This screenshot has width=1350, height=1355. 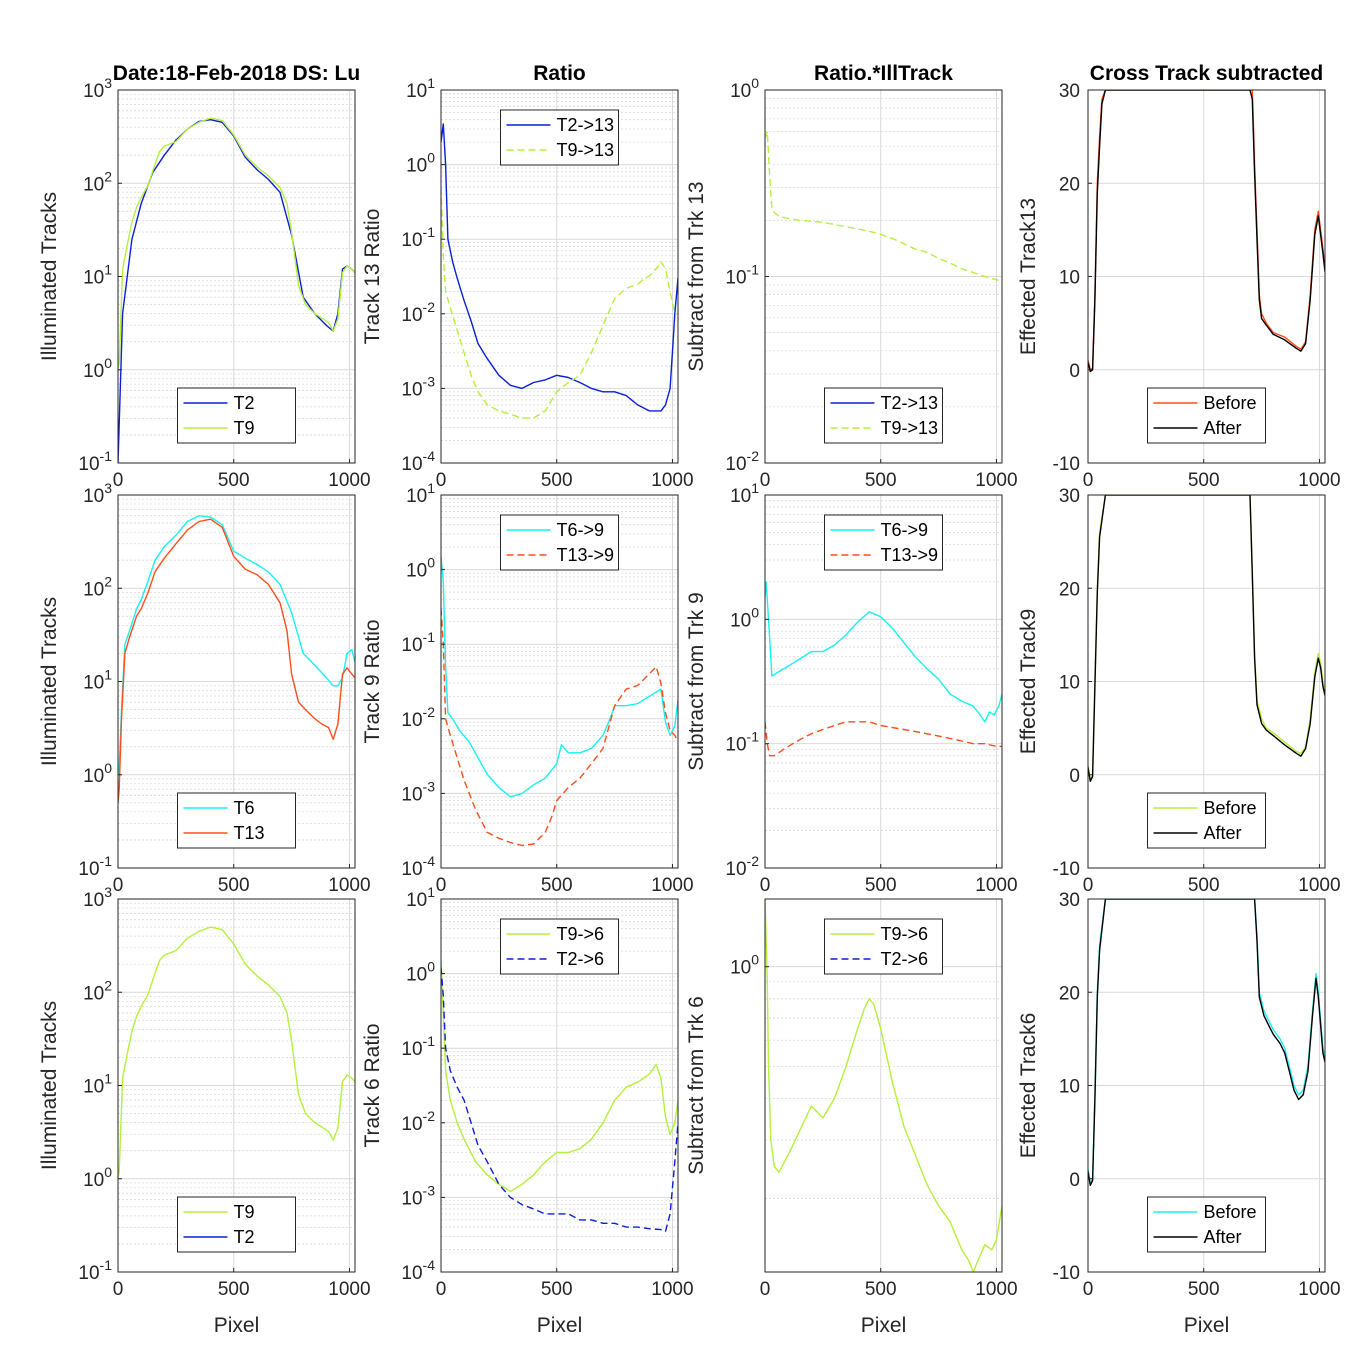 What do you see at coordinates (372, 277) in the screenshot?
I see `y-axis-label: Track 13 Ratio` at bounding box center [372, 277].